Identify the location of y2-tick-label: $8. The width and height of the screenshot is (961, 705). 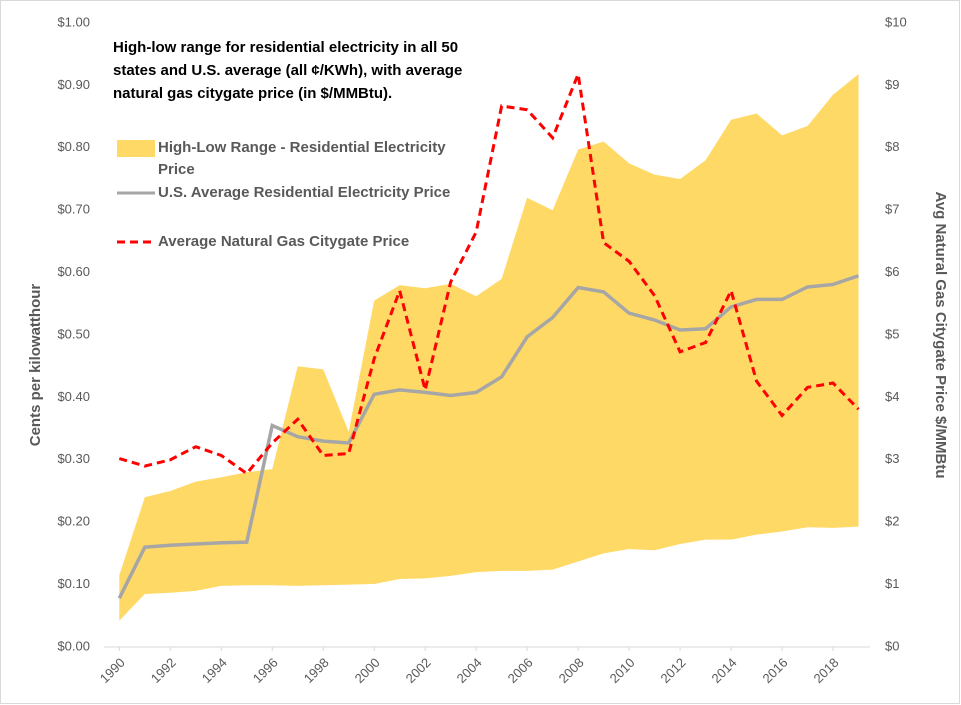
(892, 146).